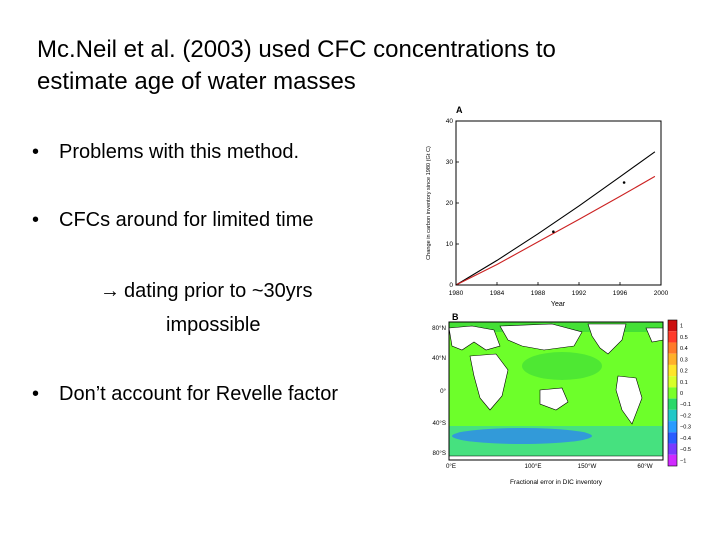 The width and height of the screenshot is (720, 540). Describe the element at coordinates (186, 220) in the screenshot. I see `bullet-text: CFCs around for limited time` at that location.